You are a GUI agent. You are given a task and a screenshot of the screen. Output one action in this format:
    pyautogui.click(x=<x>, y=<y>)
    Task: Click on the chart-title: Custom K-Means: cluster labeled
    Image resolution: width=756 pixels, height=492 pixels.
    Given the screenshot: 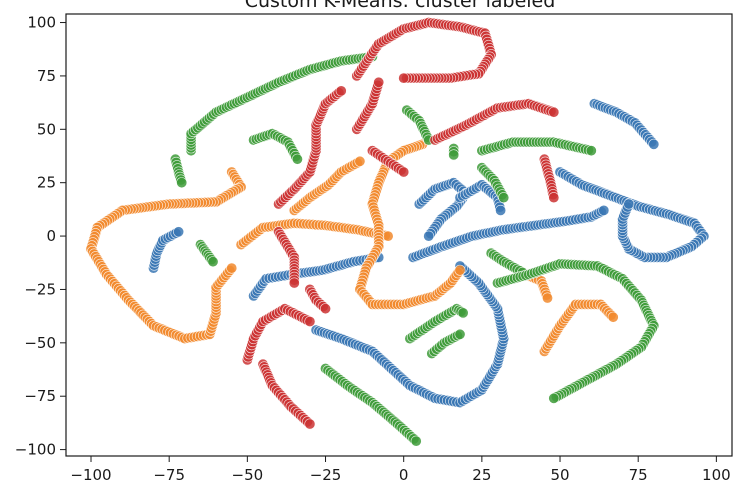 What is the action you would take?
    pyautogui.click(x=400, y=6)
    